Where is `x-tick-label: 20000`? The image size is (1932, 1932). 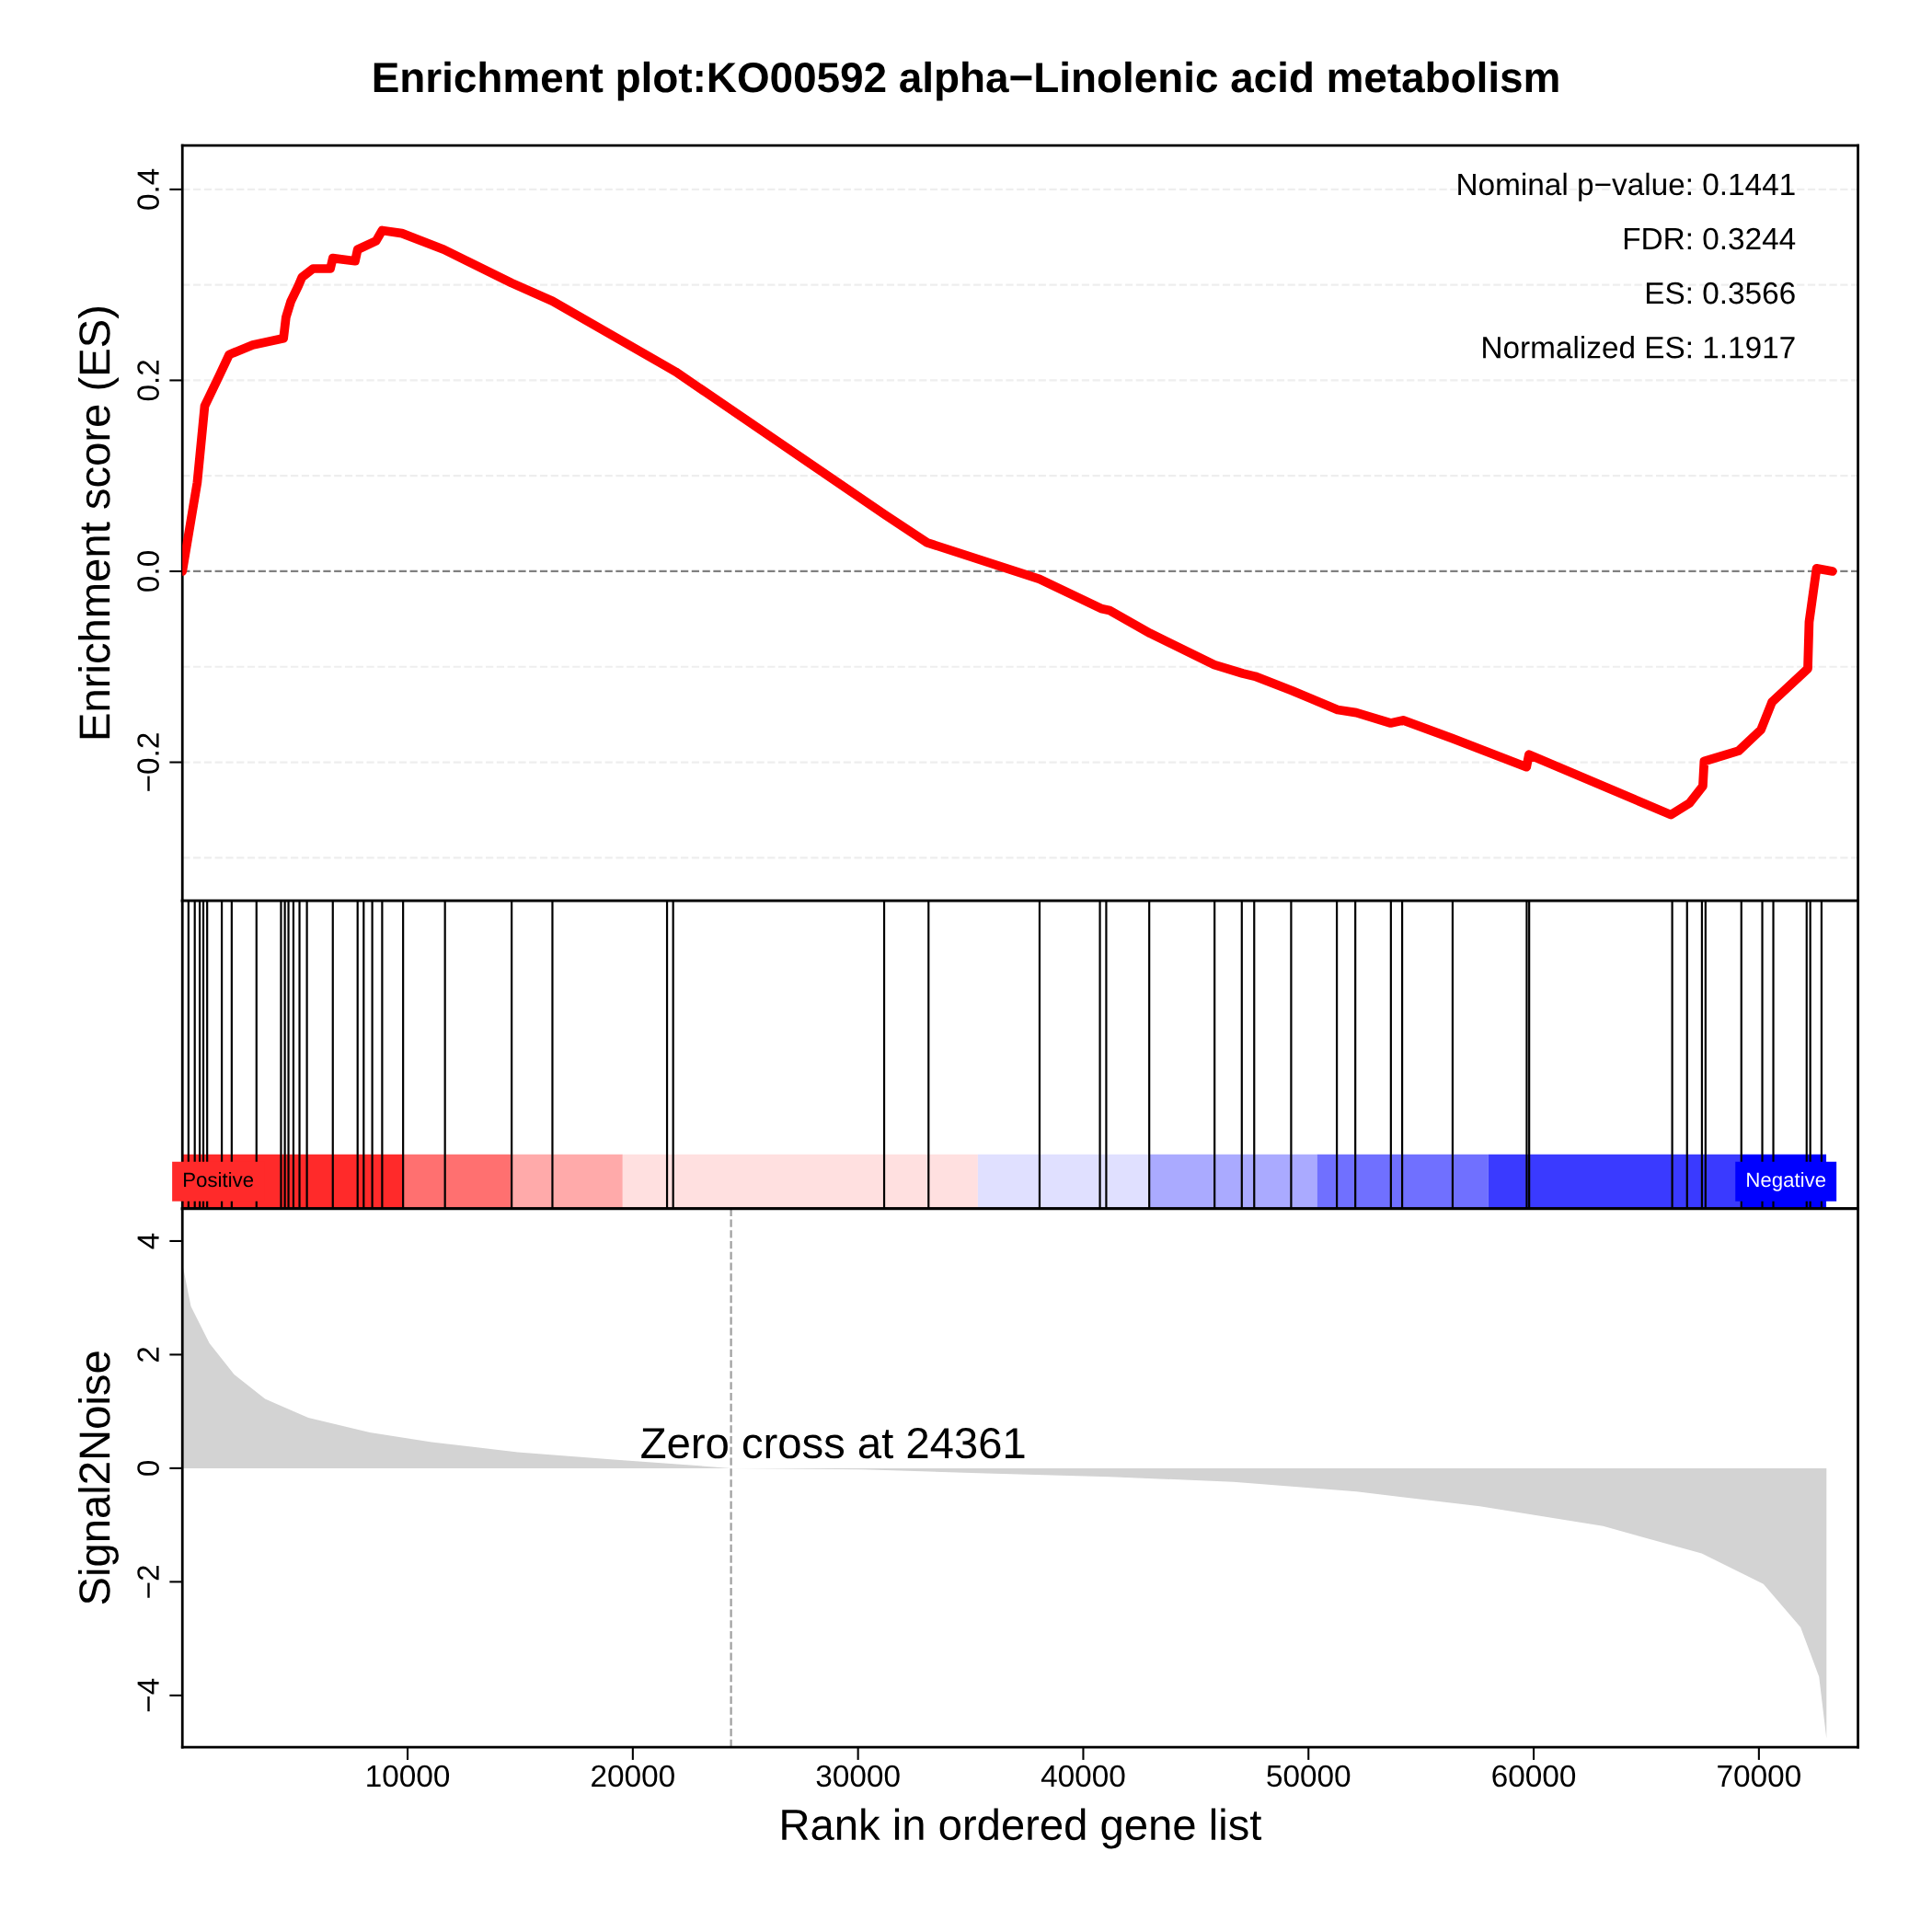 x-tick-label: 20000 is located at coordinates (633, 1776).